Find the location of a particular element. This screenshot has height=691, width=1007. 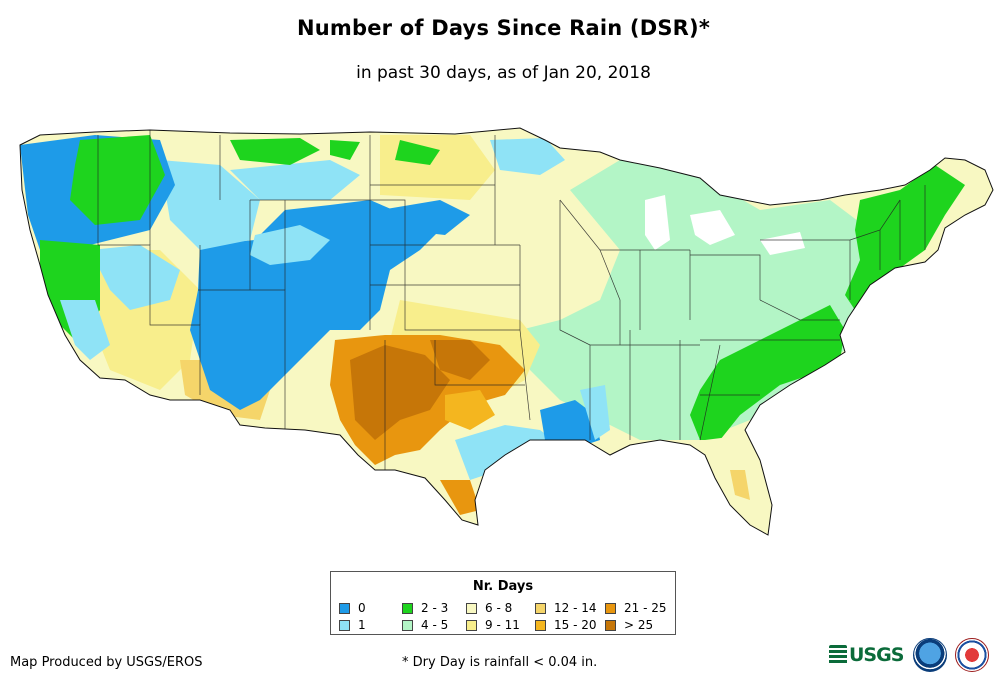

legend-item-9: > 25 is located at coordinates (629, 625).